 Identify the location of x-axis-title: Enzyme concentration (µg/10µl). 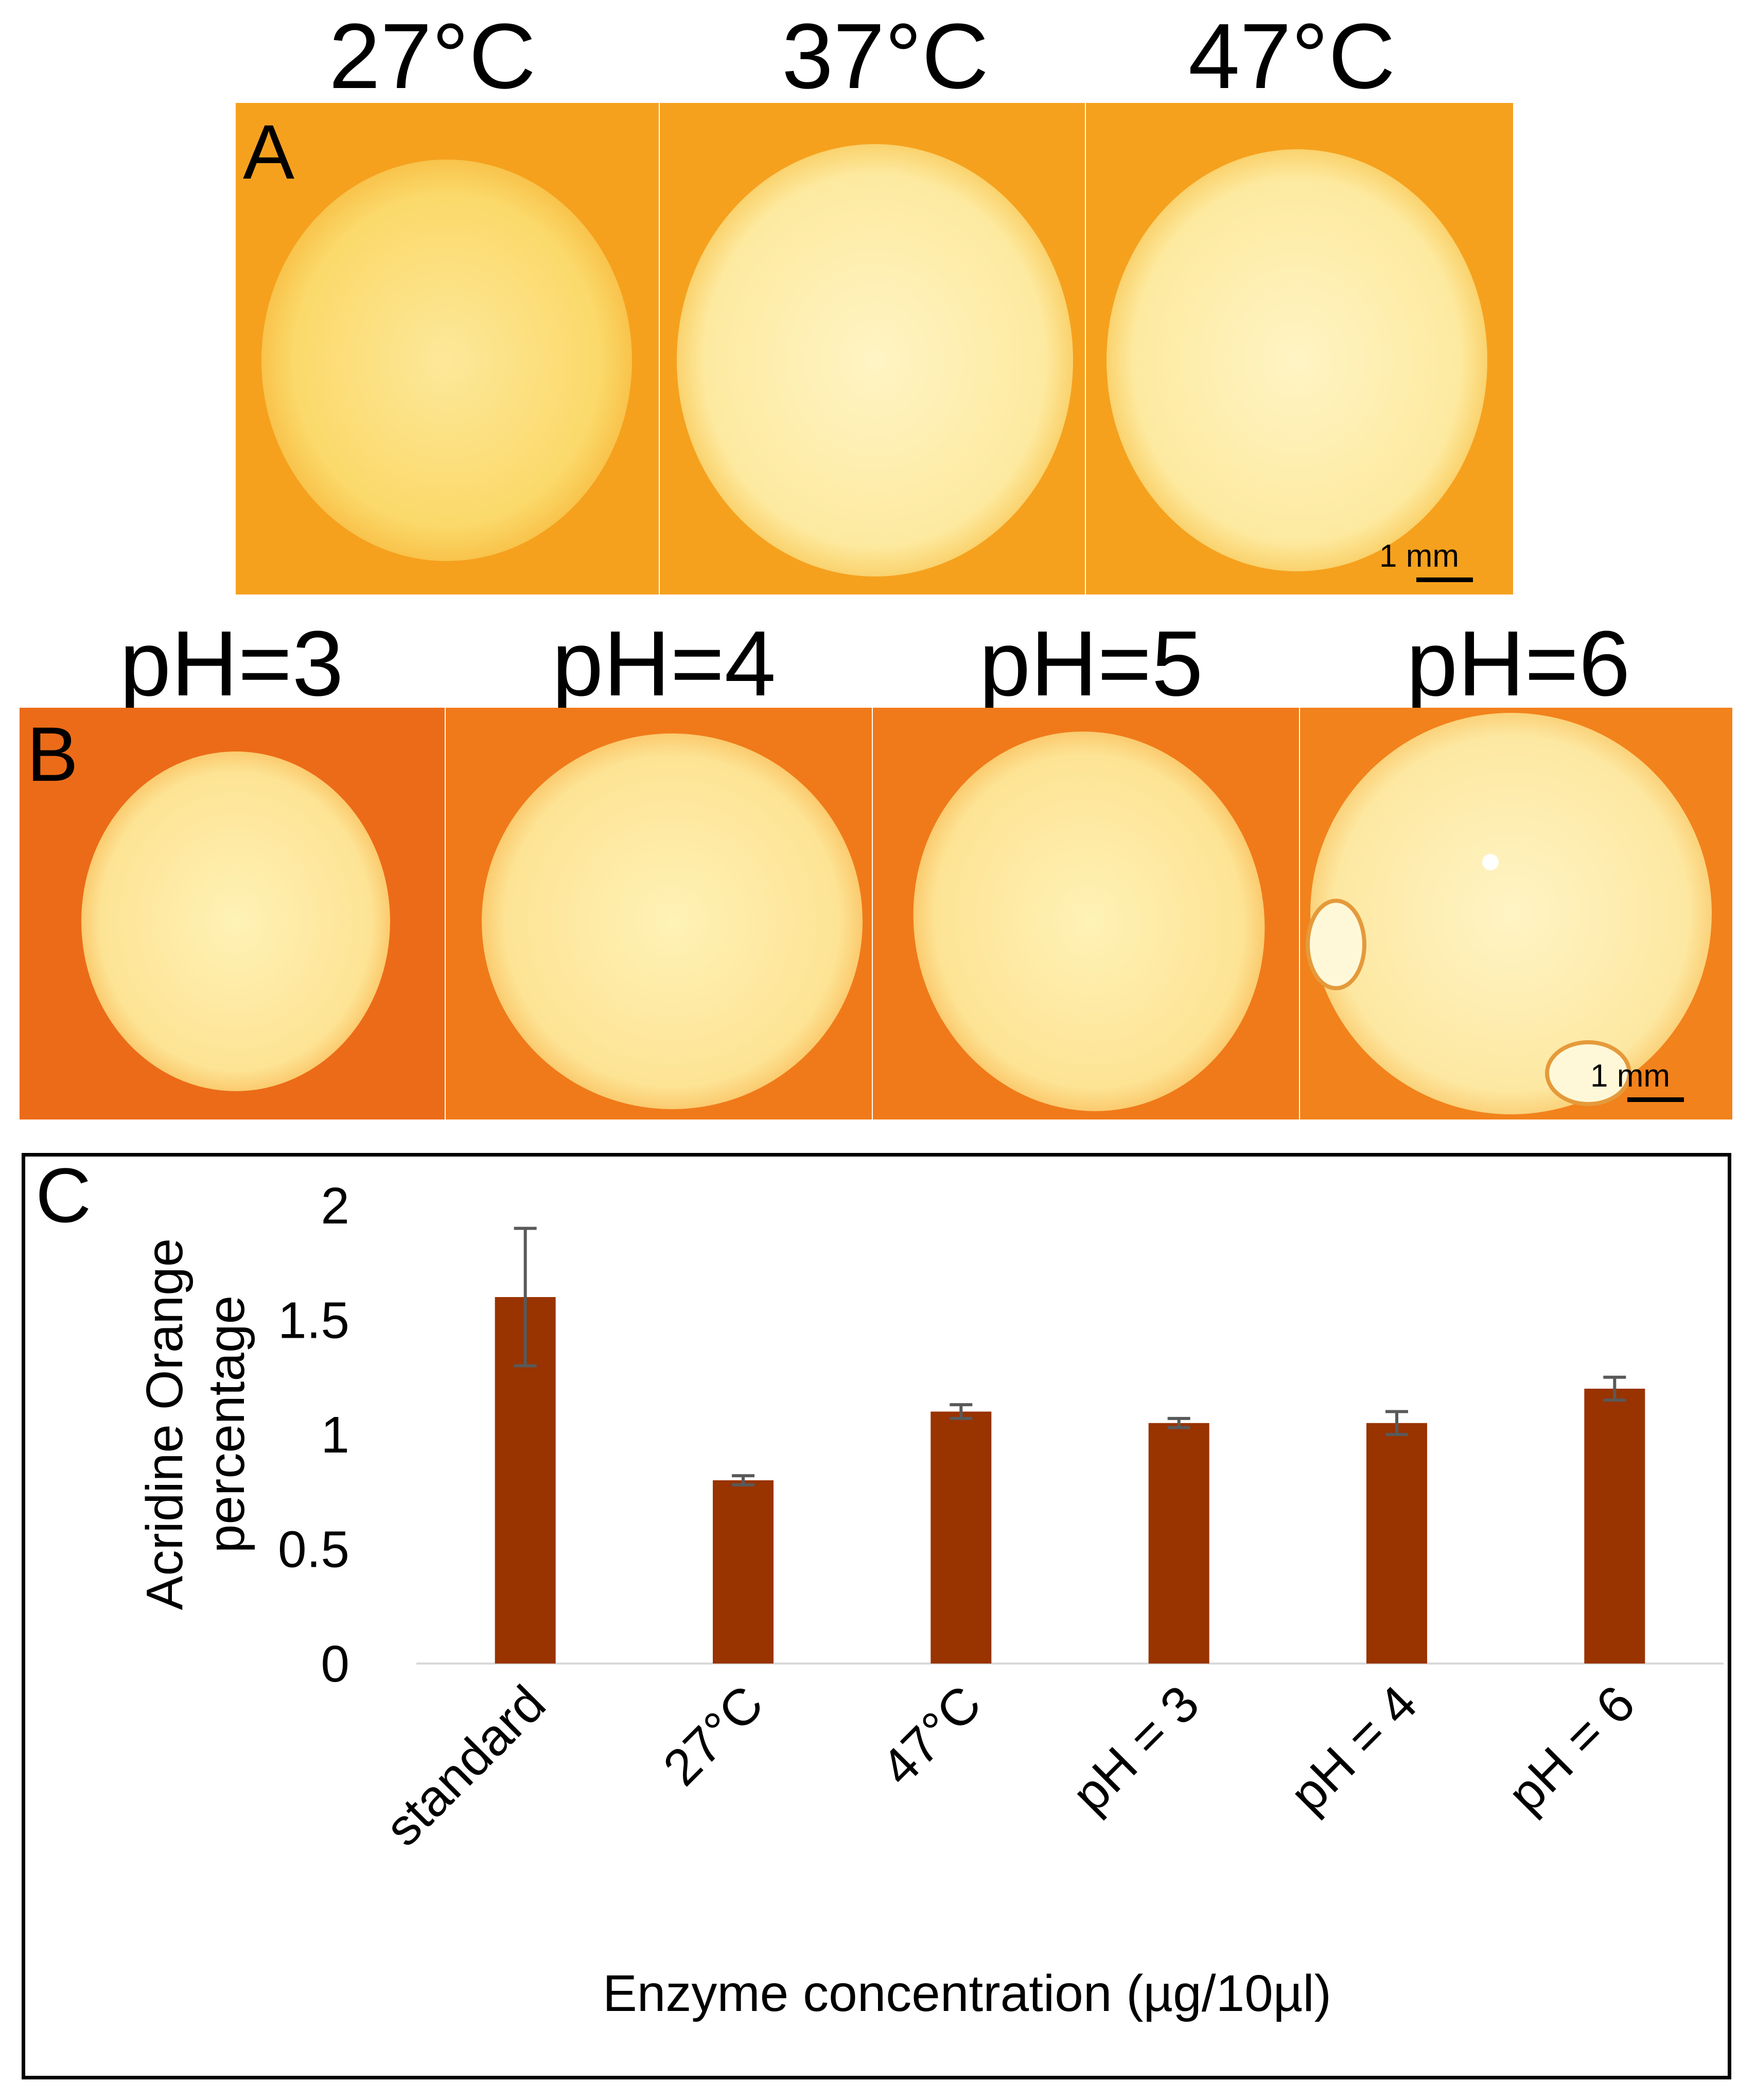
(967, 1993).